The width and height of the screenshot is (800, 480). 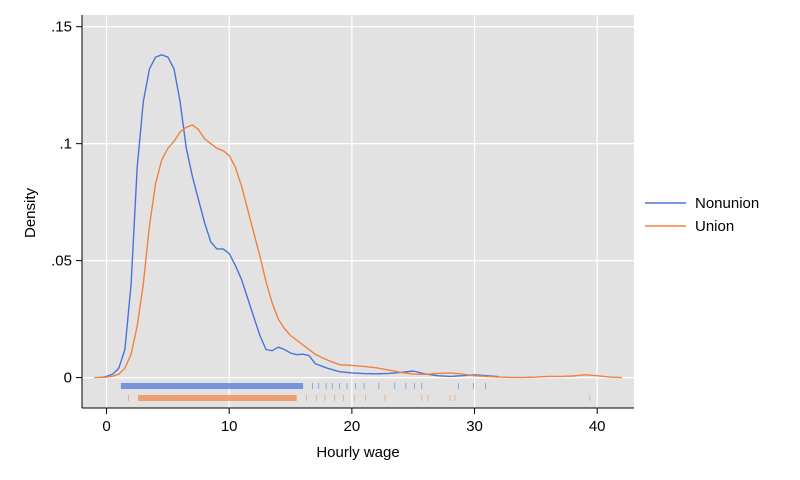 What do you see at coordinates (30, 212) in the screenshot?
I see `y-axis-label: Density` at bounding box center [30, 212].